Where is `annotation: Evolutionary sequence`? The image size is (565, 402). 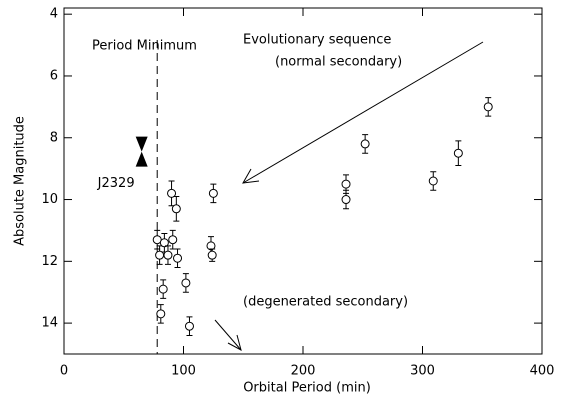
annotation: Evolutionary sequence is located at coordinates (317, 40).